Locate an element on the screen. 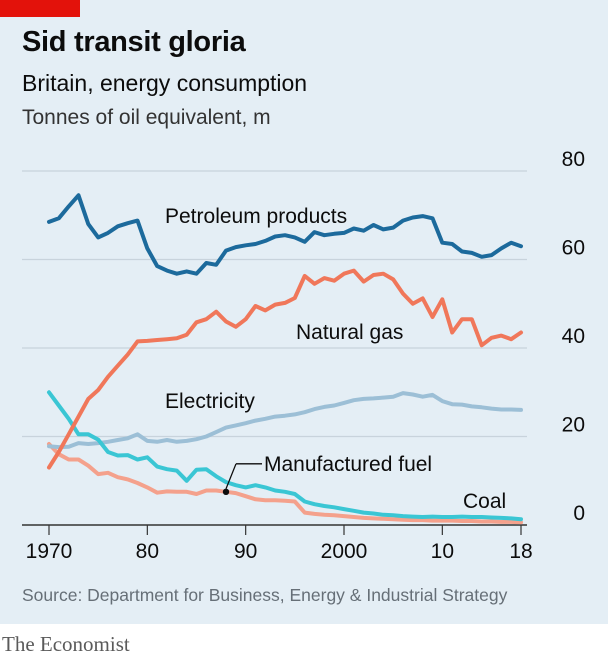 Image resolution: width=608 pixels, height=662 pixels. series-label-electricity: Electricity is located at coordinates (210, 401).